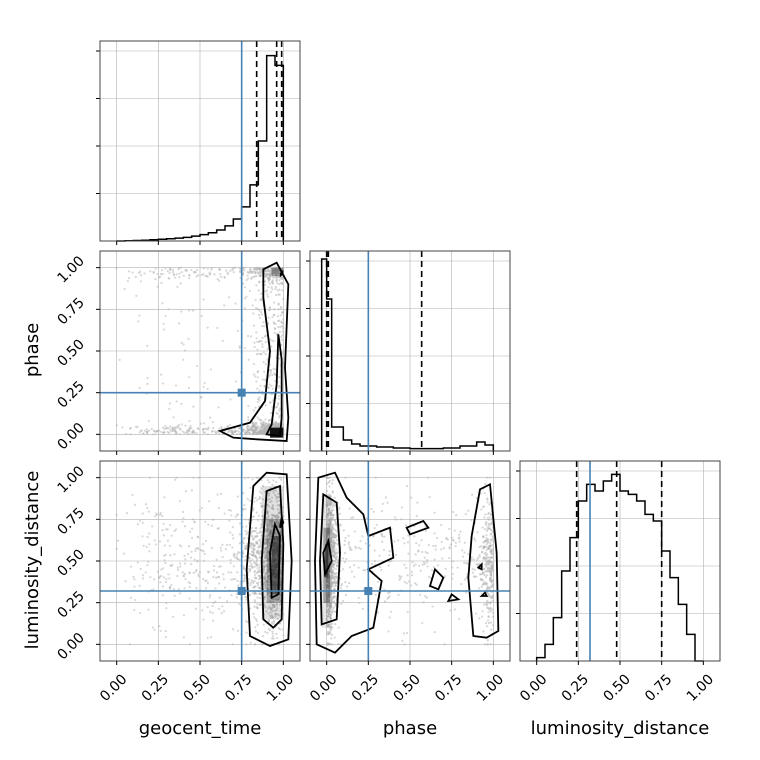 Image resolution: width=760 pixels, height=760 pixels. Describe the element at coordinates (700, 687) in the screenshot. I see `x-tick-label: 1.00` at that location.